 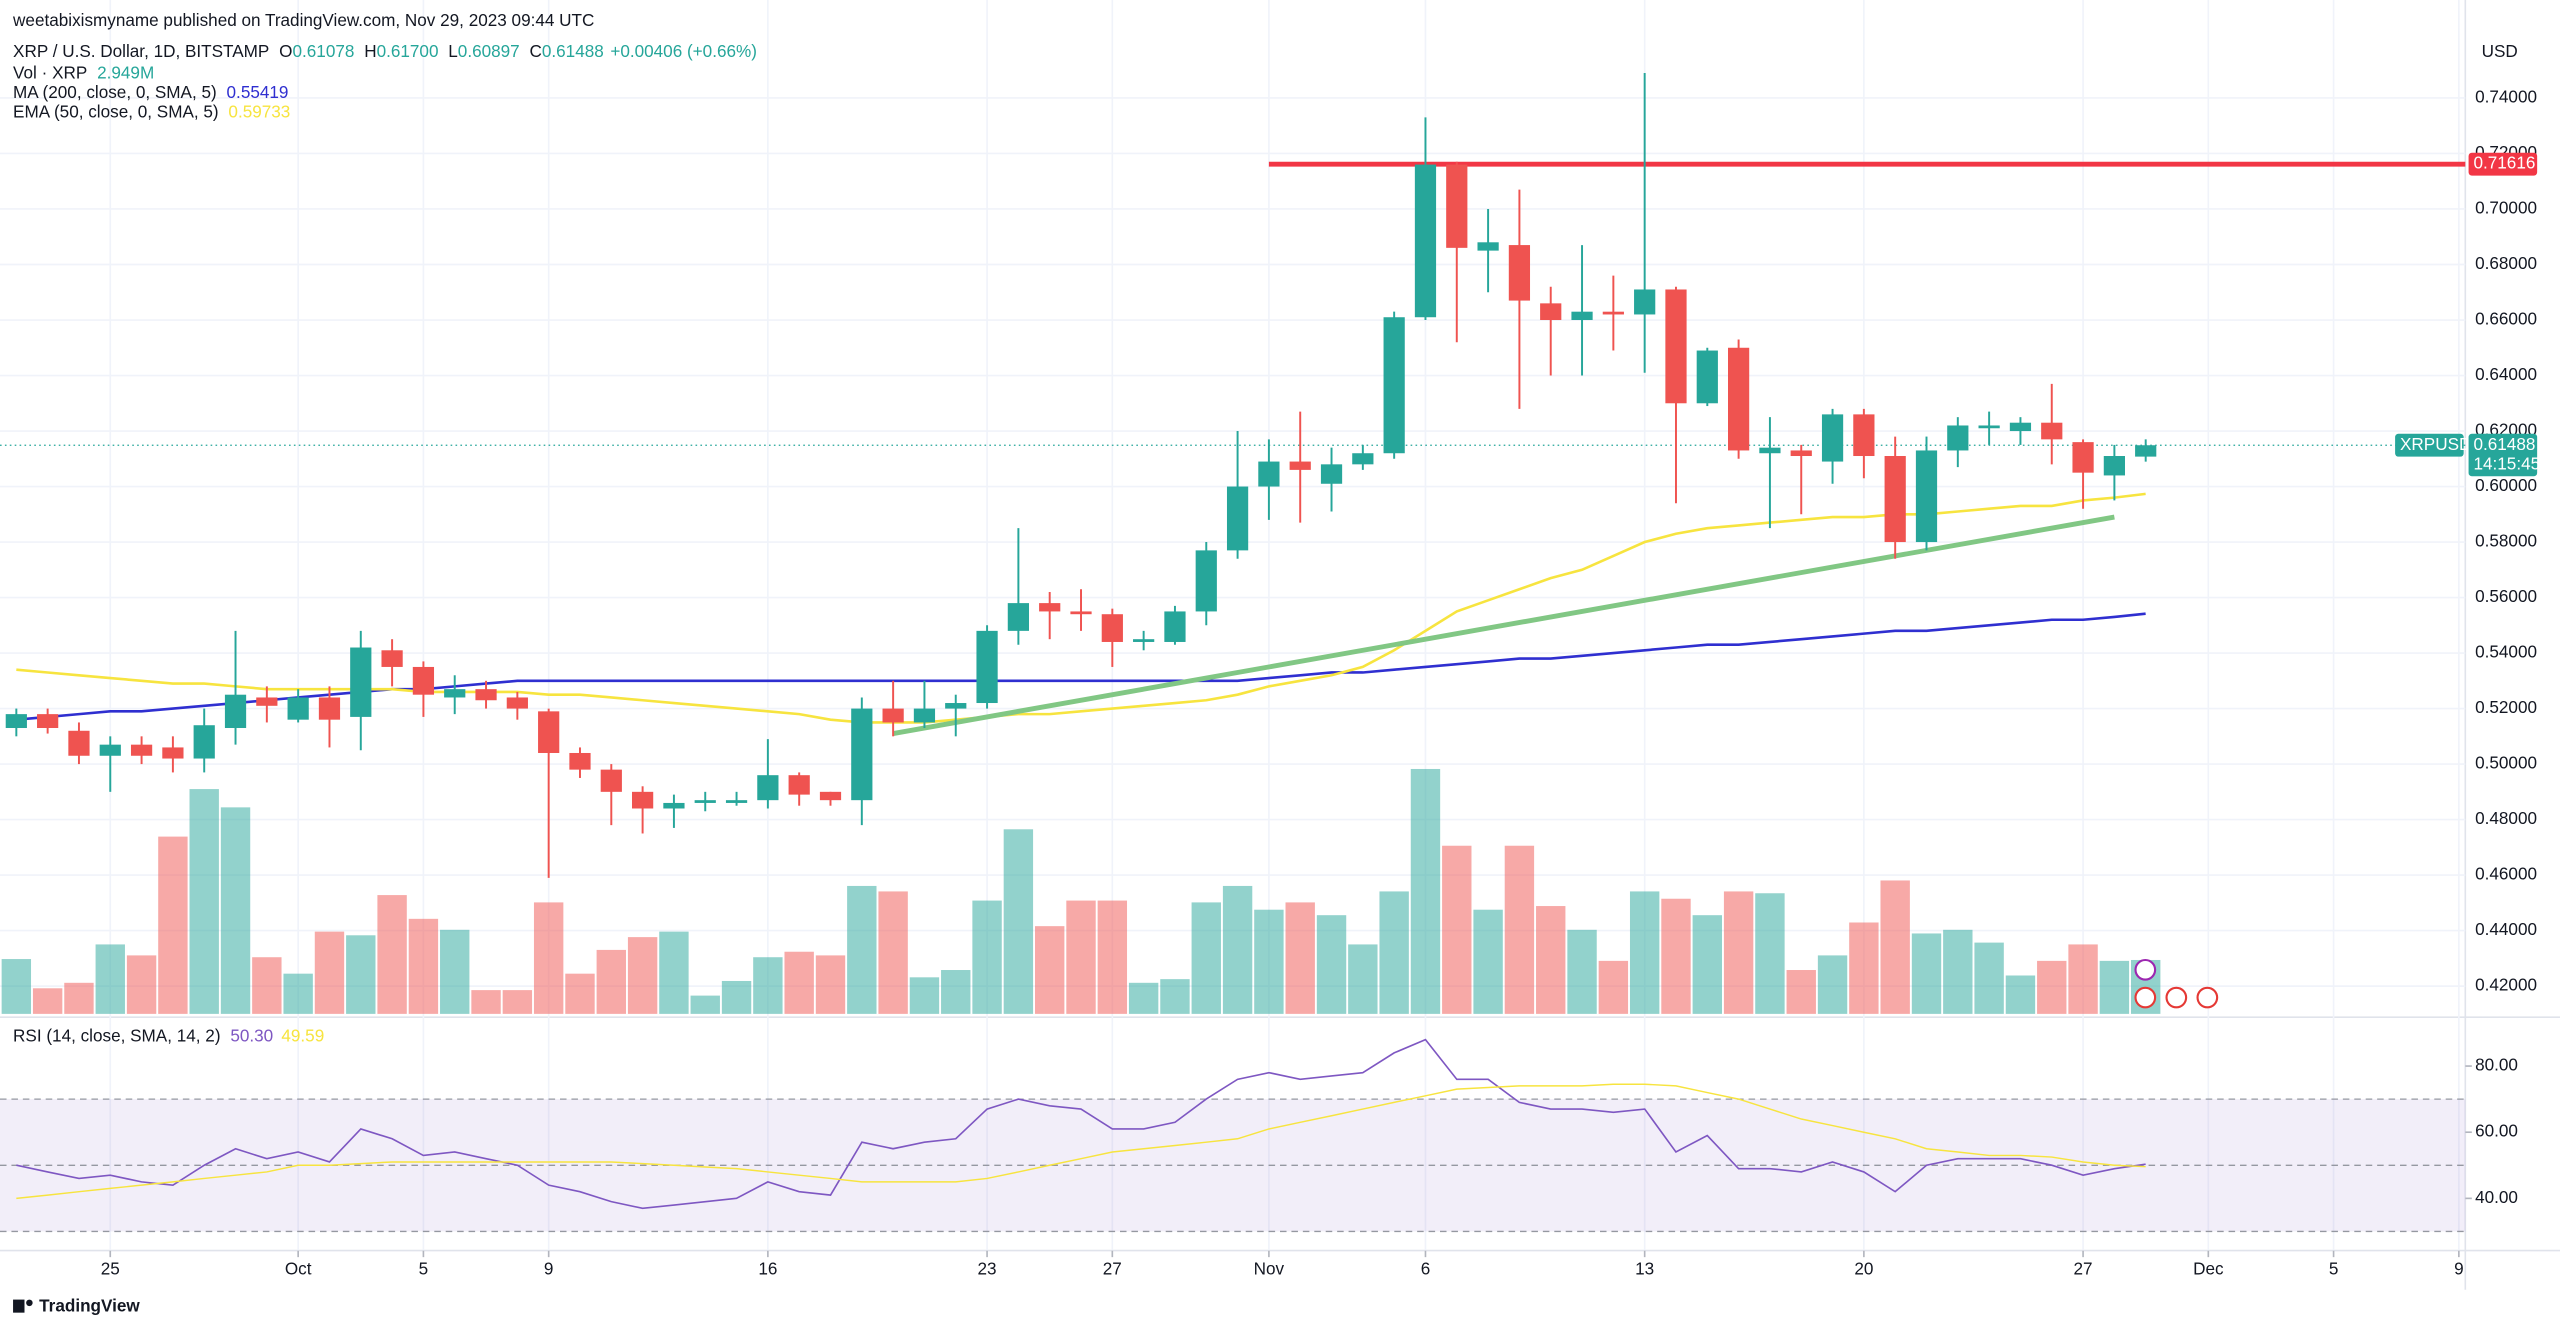 I want to click on y-tick-label: 0.66000, so click(x=2506, y=319).